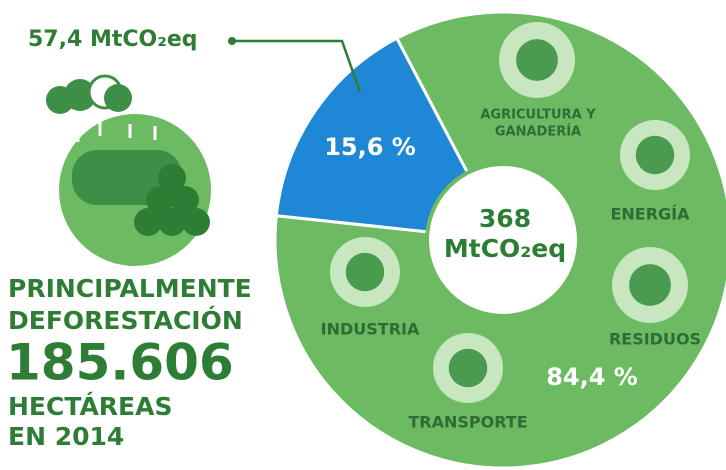  Describe the element at coordinates (467, 422) in the screenshot. I see `sector-label: TRANSPORTE` at that location.